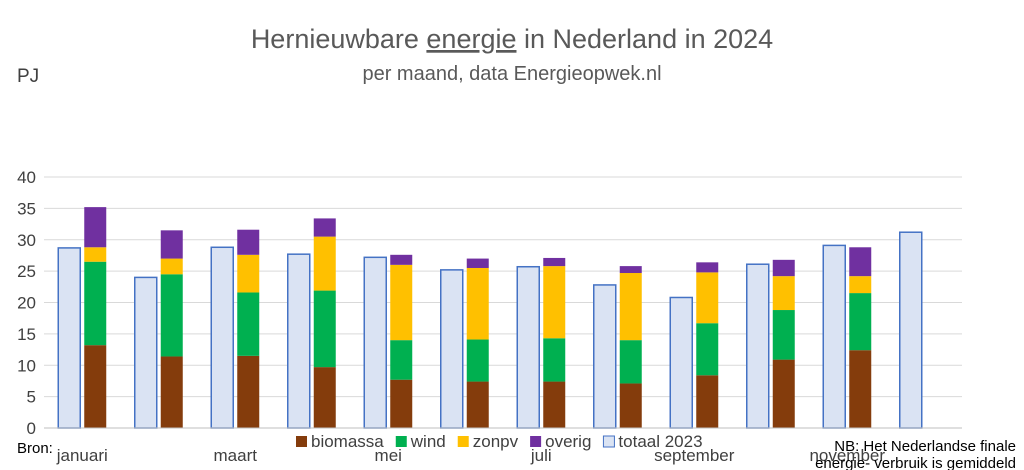 This screenshot has width=1024, height=470. Describe the element at coordinates (471, 39) in the screenshot. I see `chart-title-underlined: energie` at that location.